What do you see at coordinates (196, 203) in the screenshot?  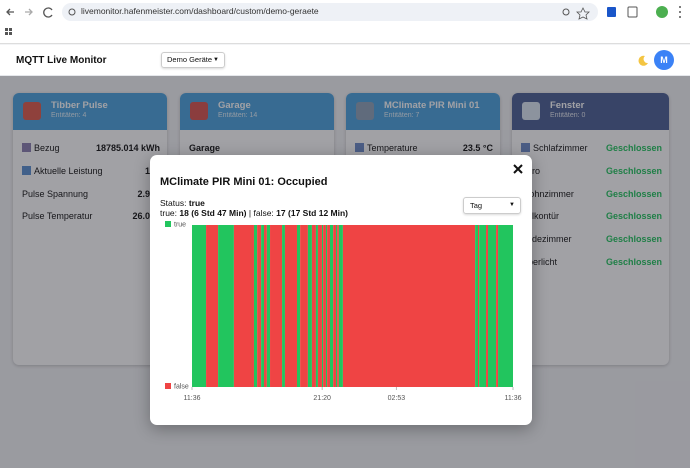 I see `status-value: true` at bounding box center [196, 203].